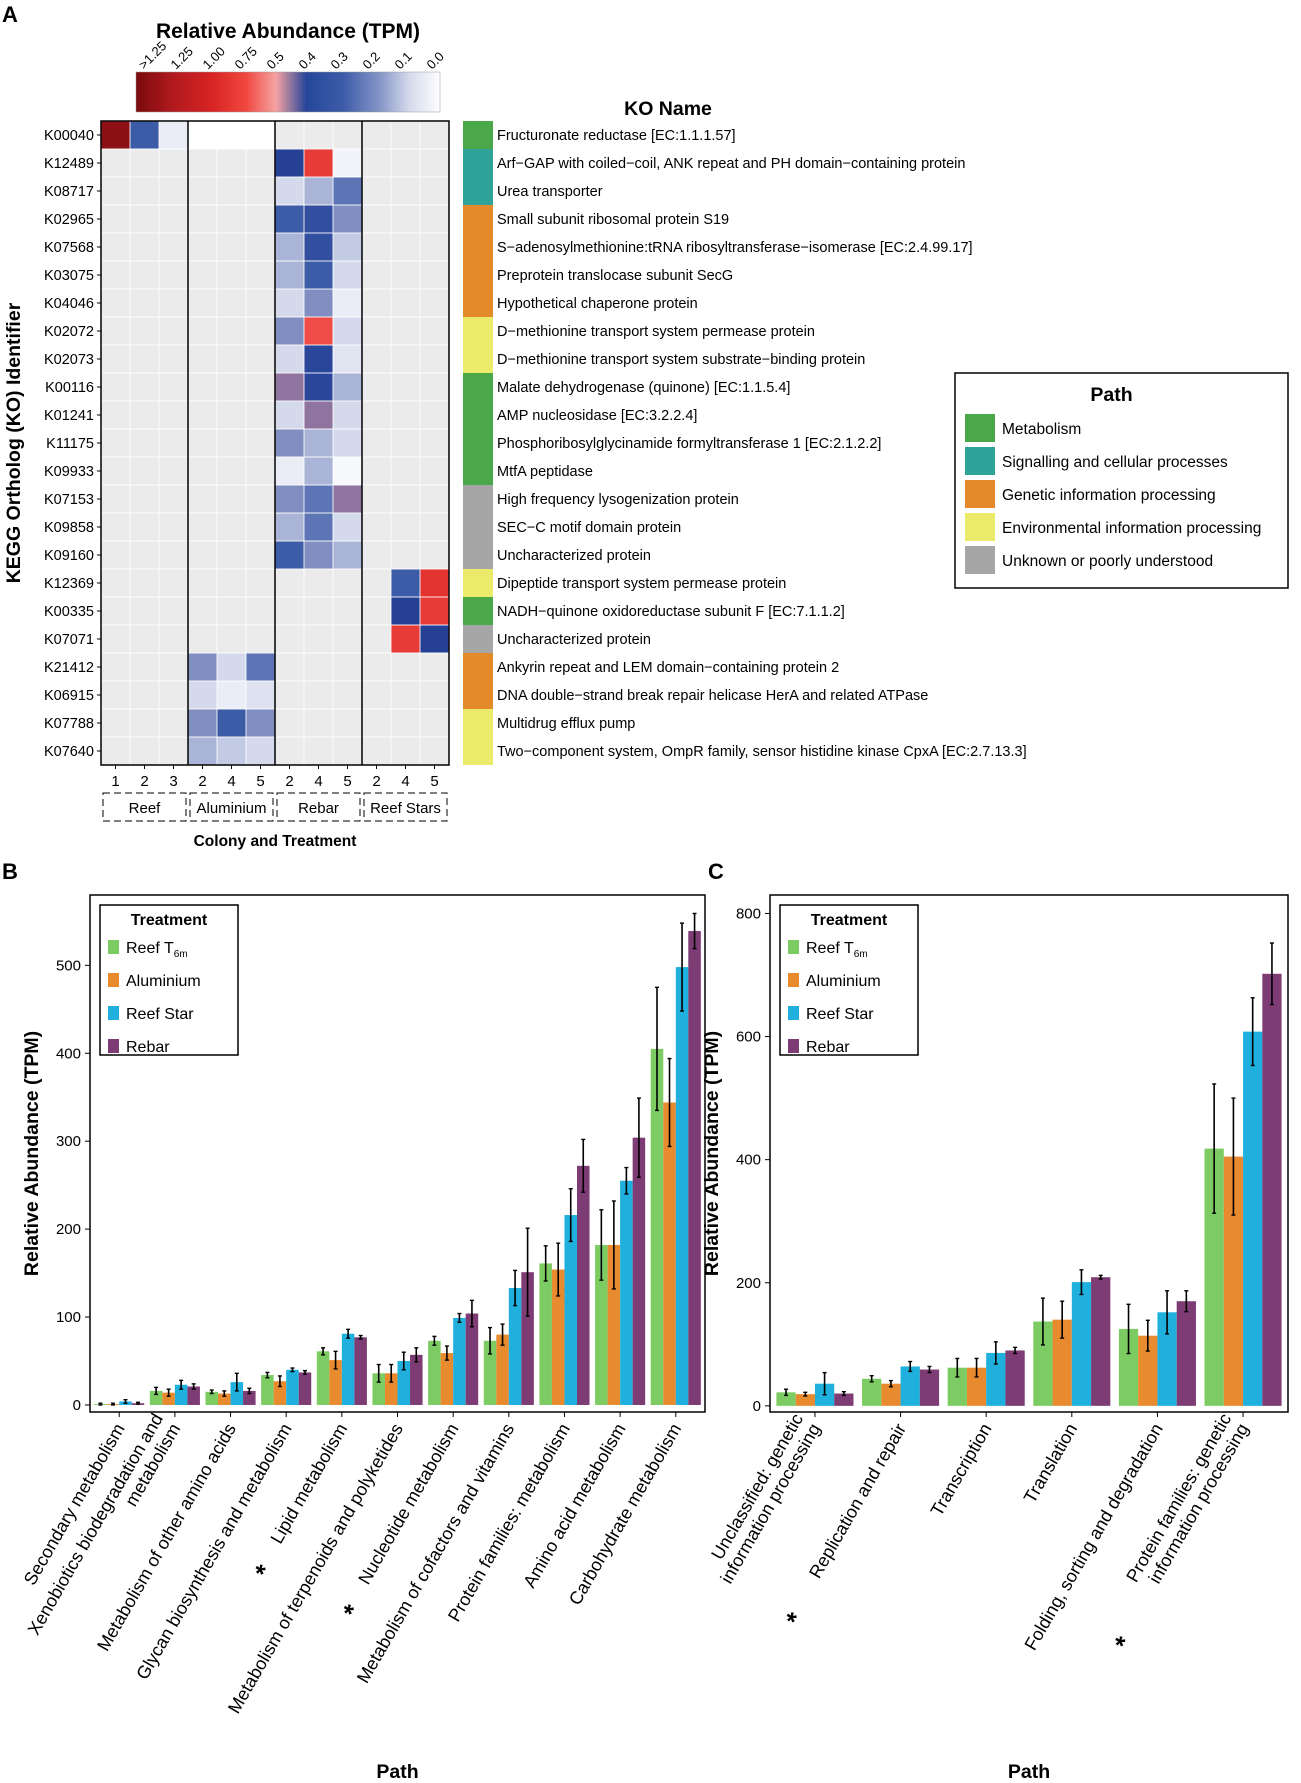  I want to click on treatment-legend-swatch, so click(793, 1046).